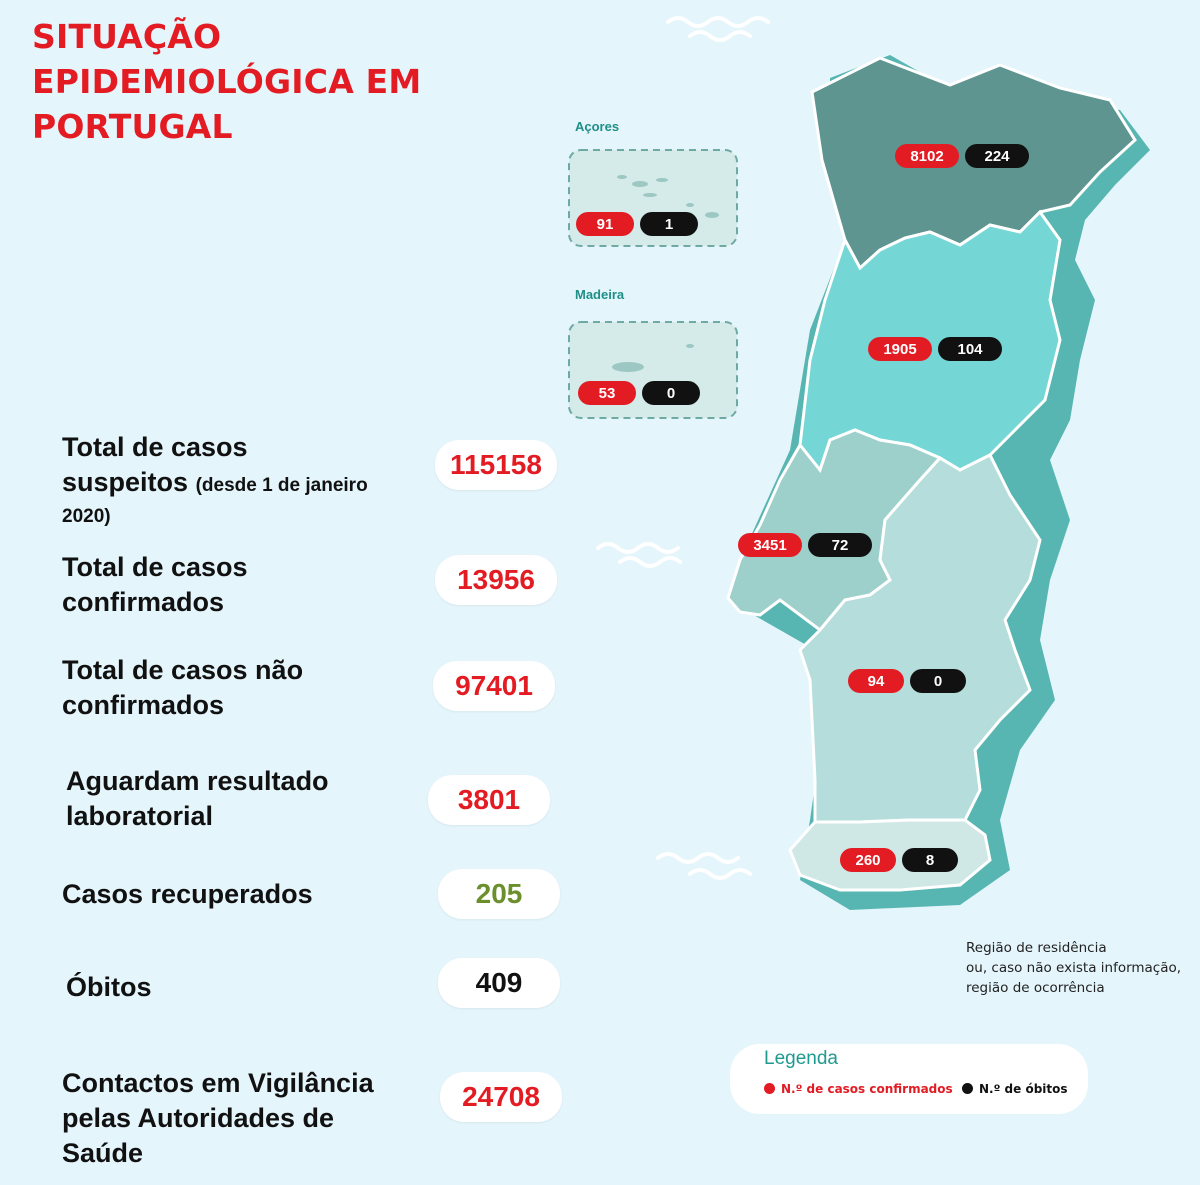 The image size is (1200, 1185). I want to click on stat-value-confirmados: 13956, so click(496, 580).